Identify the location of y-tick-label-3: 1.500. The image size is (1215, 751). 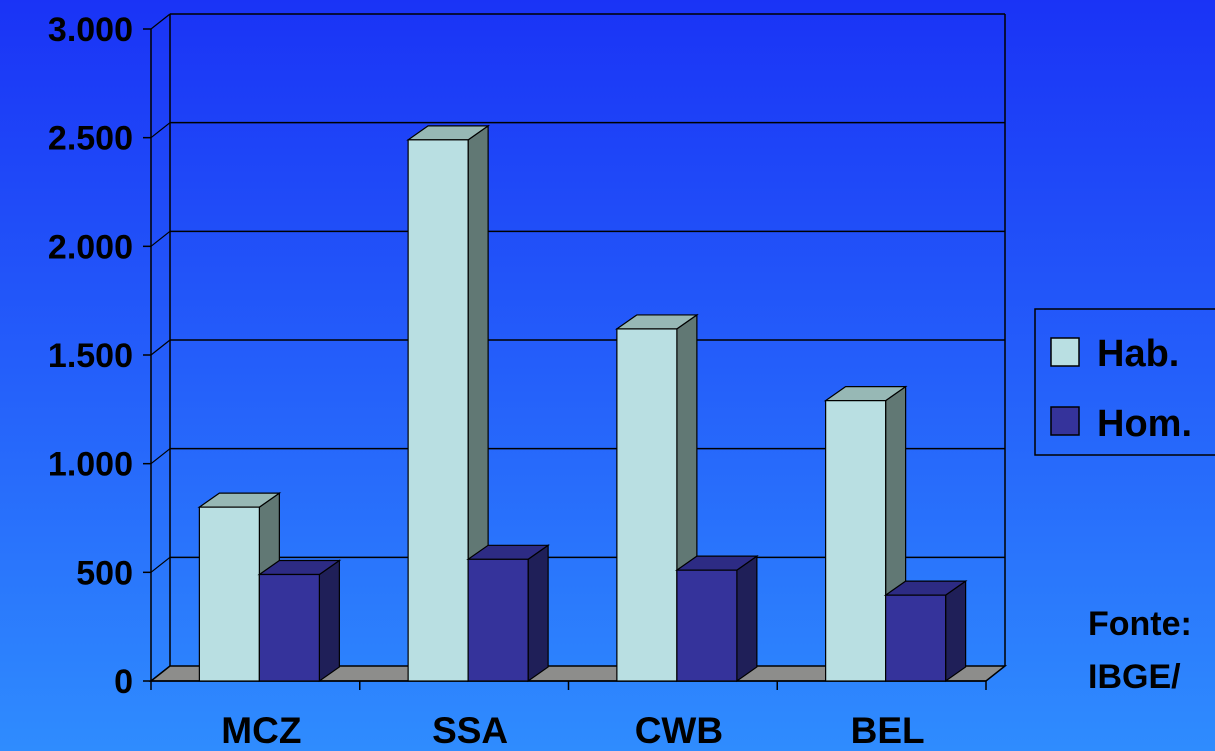
(90, 356).